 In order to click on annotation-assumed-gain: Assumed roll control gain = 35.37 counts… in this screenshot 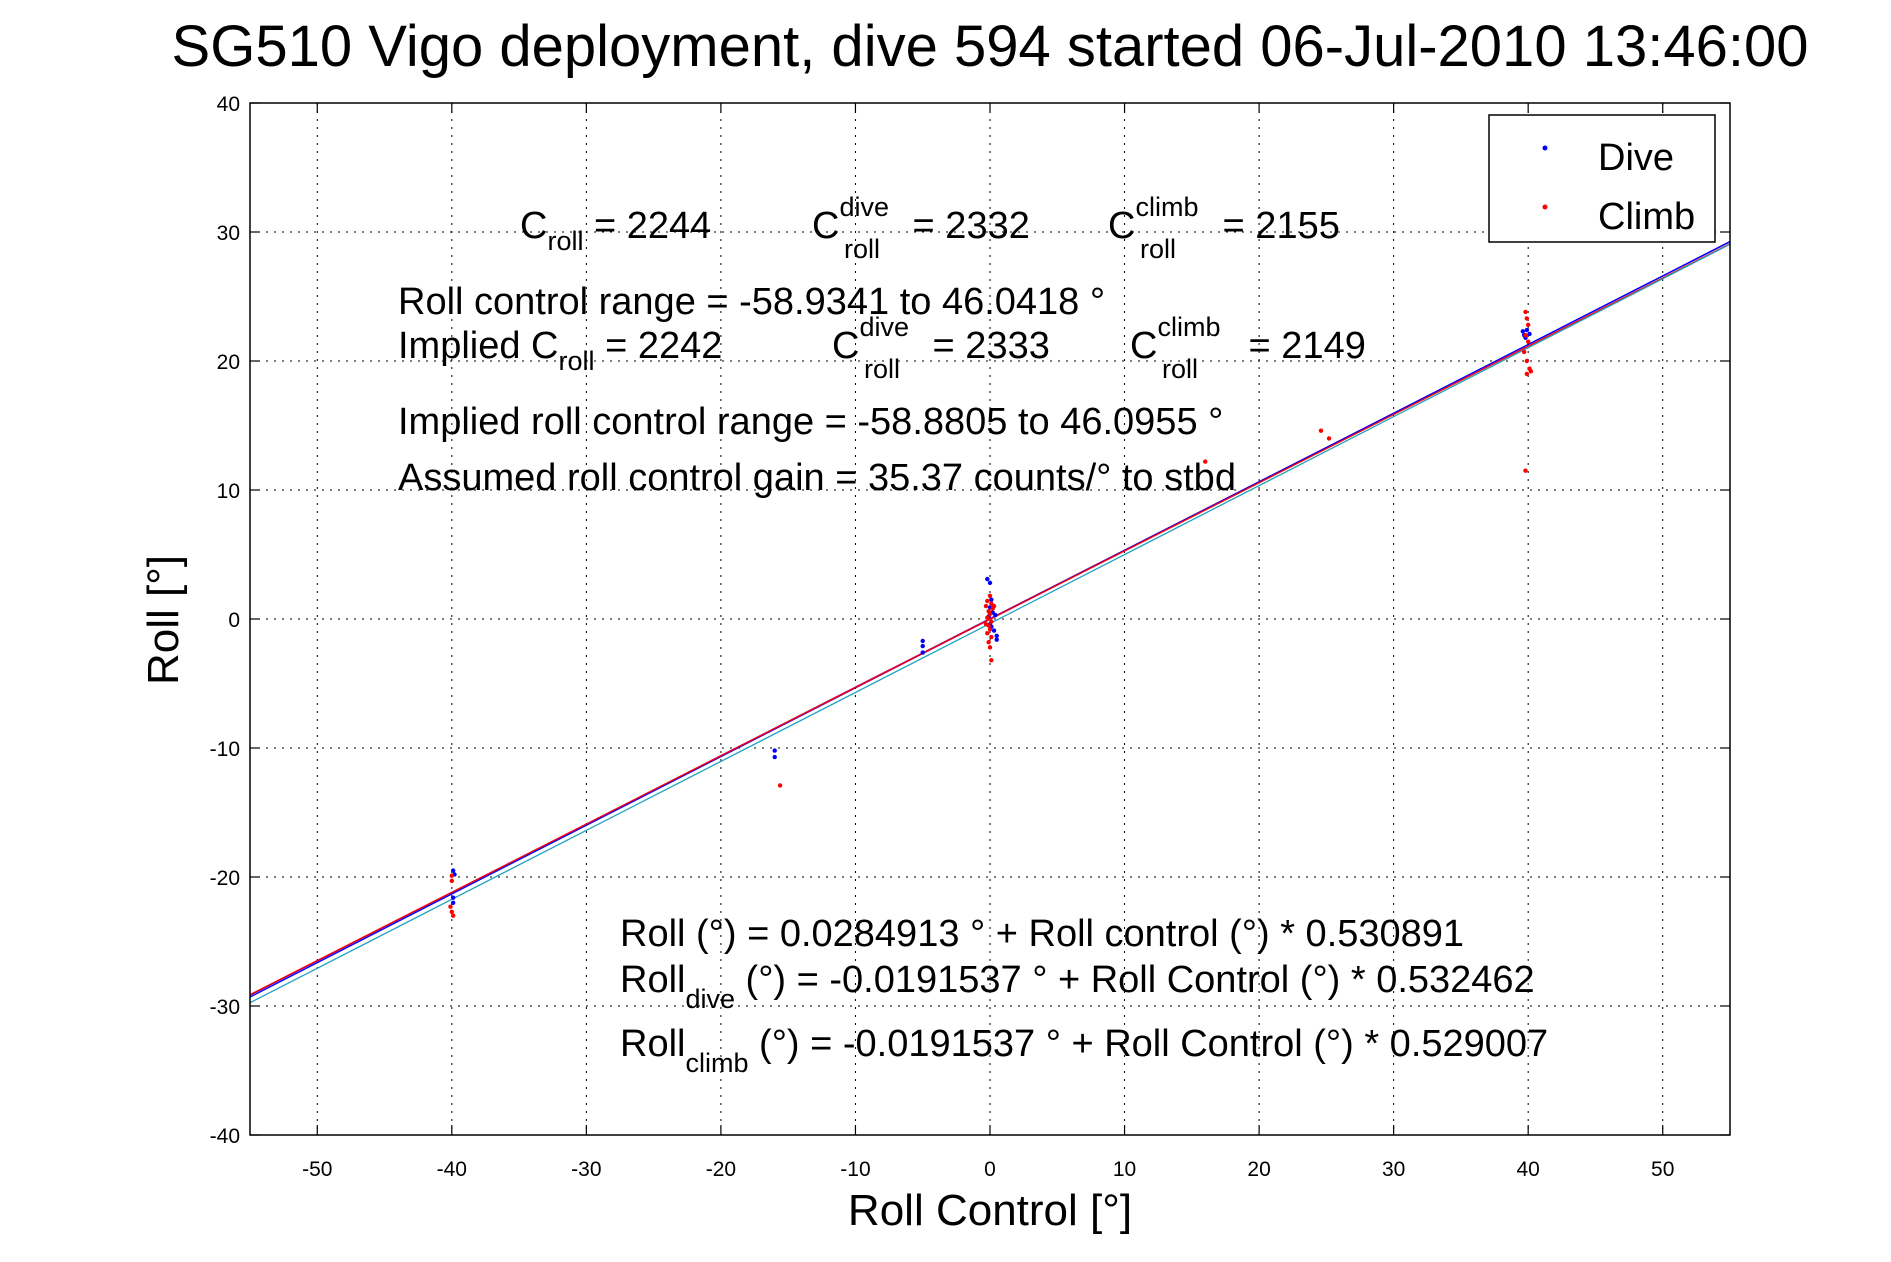, I will do `click(817, 478)`.